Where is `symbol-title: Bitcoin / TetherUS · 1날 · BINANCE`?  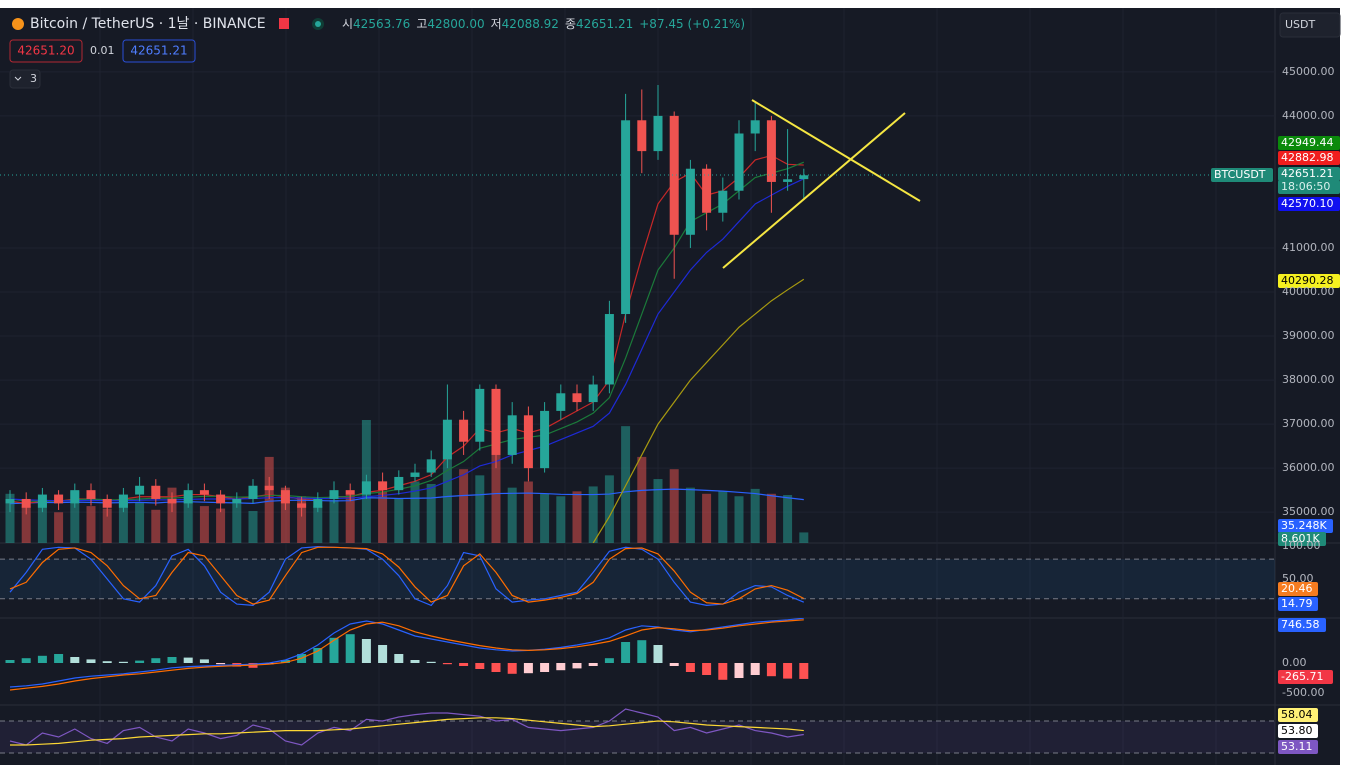
symbol-title: Bitcoin / TetherUS · 1날 · BINANCE is located at coordinates (148, 24).